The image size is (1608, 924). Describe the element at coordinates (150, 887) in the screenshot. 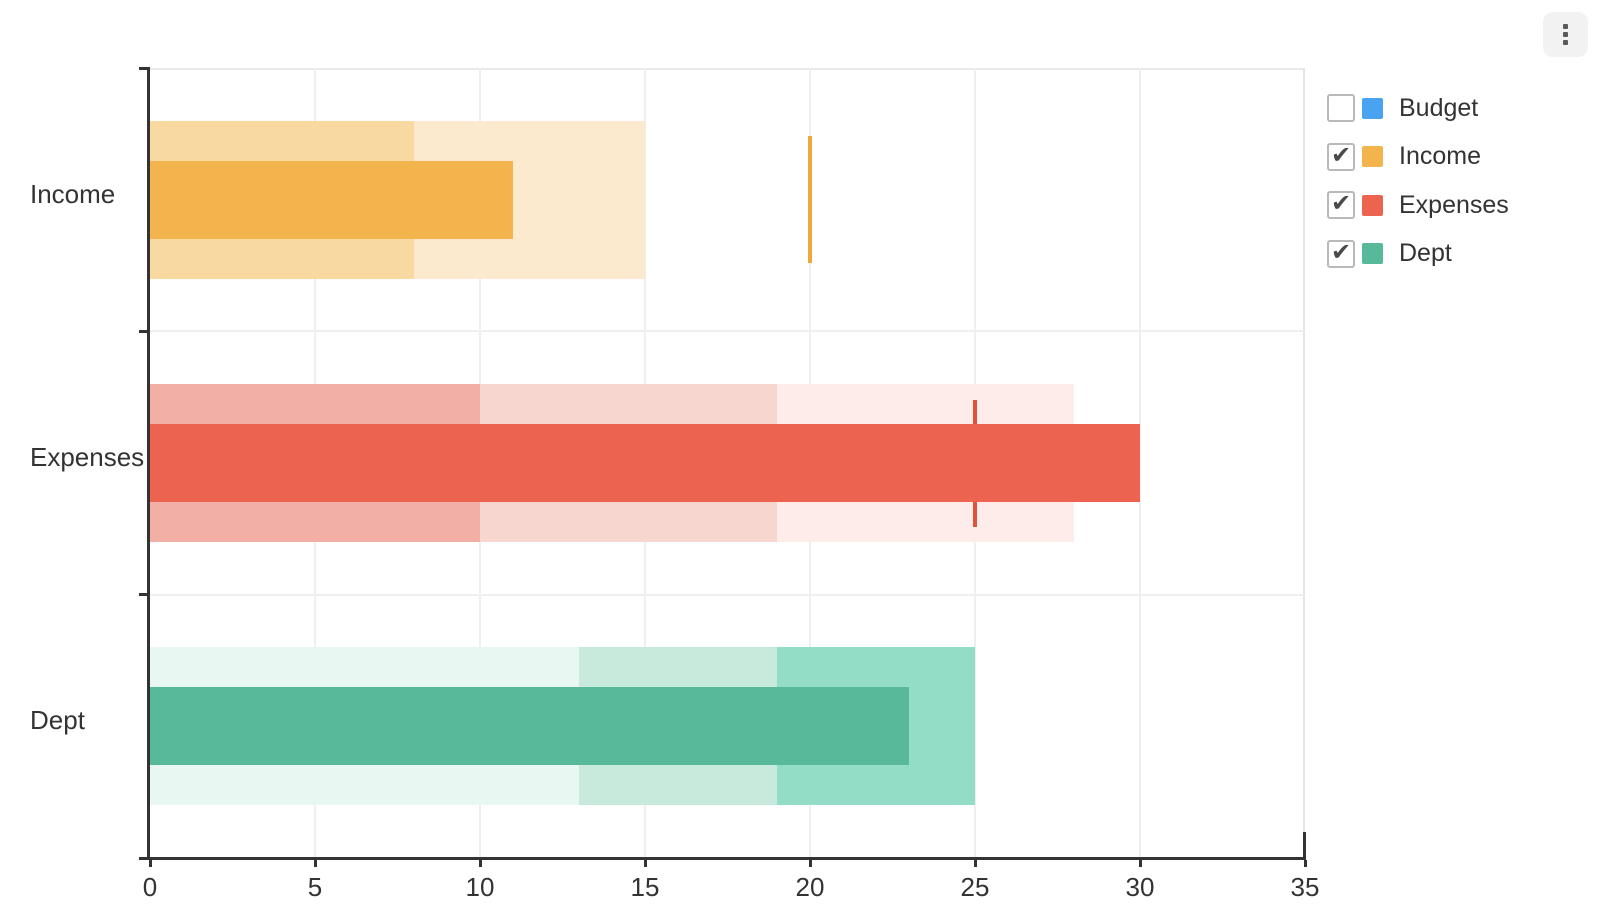

I see `x-axis-tick-label: 0` at that location.